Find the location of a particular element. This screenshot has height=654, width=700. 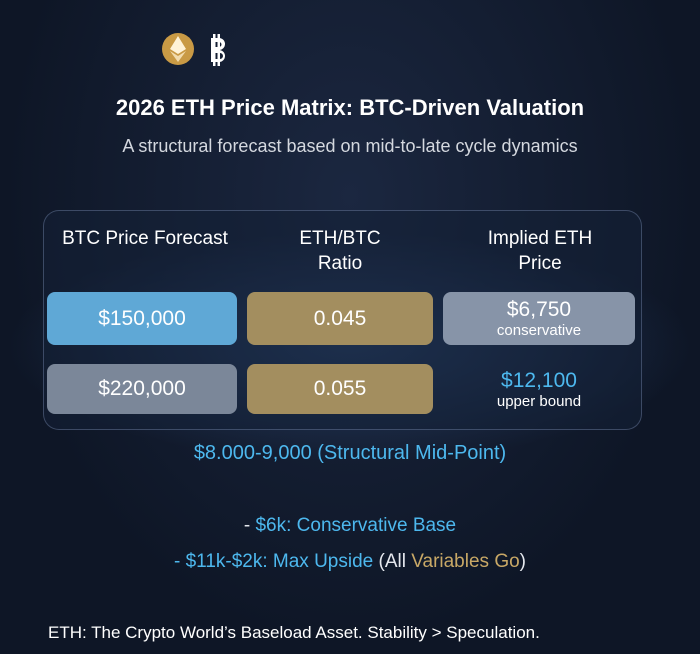

cell: $12,100 upper bound is located at coordinates (539, 389).